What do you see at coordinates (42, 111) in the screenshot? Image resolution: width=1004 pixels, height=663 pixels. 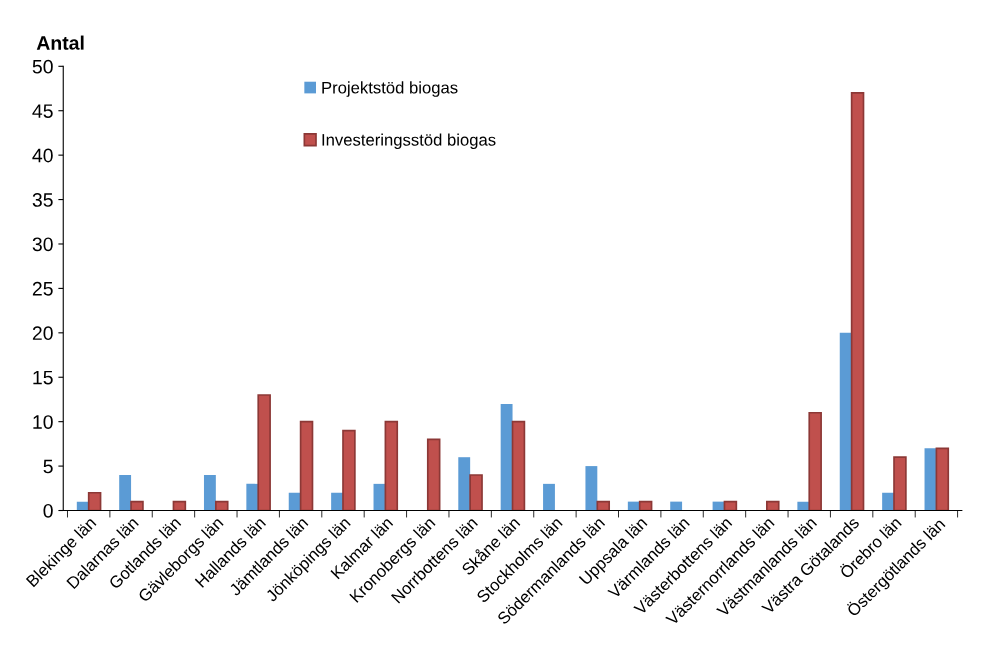 I see `y-tick-label: 45` at bounding box center [42, 111].